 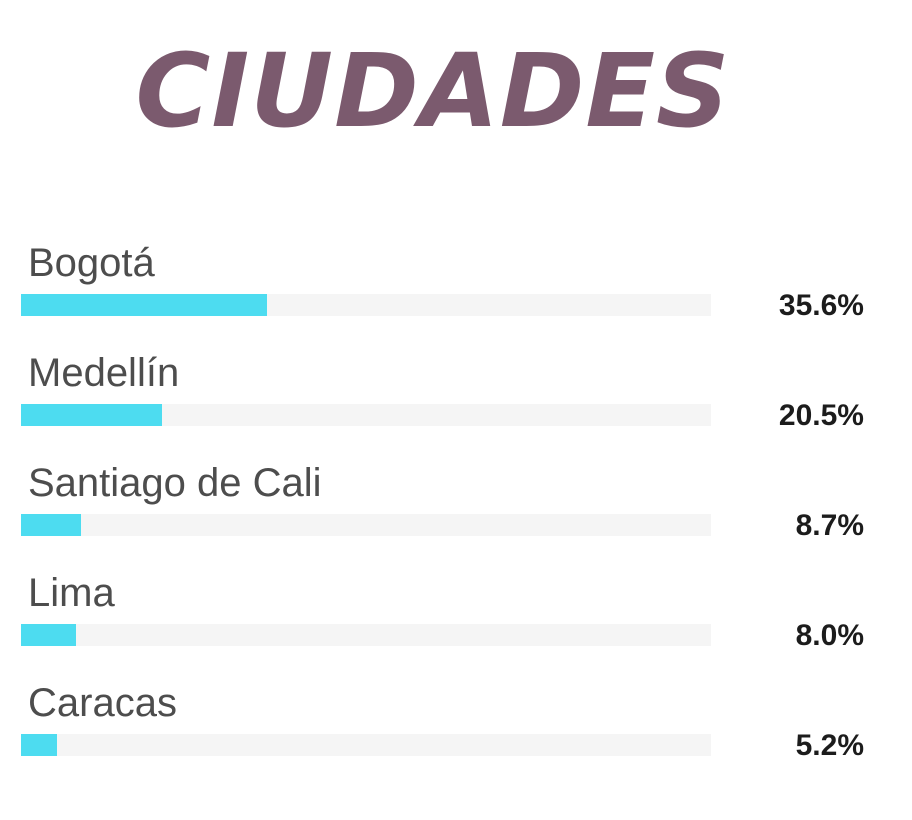 What do you see at coordinates (91, 263) in the screenshot?
I see `category-label: Bogotá` at bounding box center [91, 263].